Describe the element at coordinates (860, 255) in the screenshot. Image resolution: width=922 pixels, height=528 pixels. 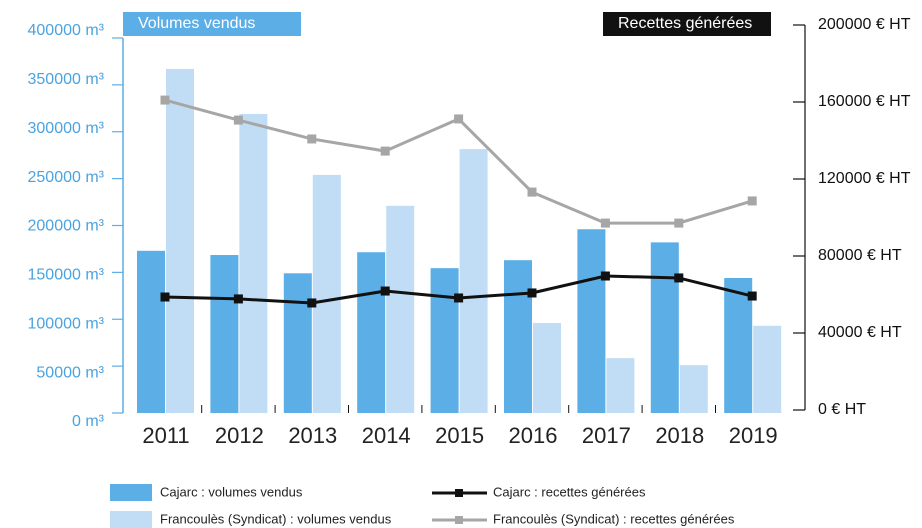
I see `y2-tick-label: 80000 € HT` at that location.